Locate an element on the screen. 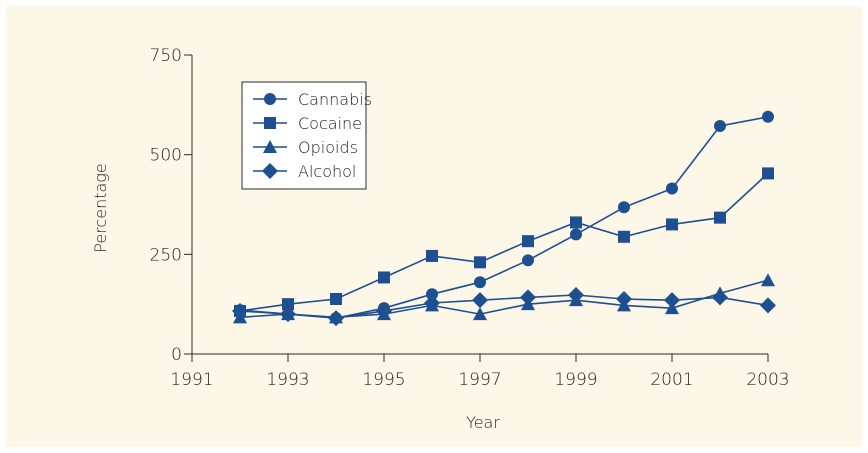 This screenshot has width=868, height=453. y-tick-label: 0 is located at coordinates (176, 355).